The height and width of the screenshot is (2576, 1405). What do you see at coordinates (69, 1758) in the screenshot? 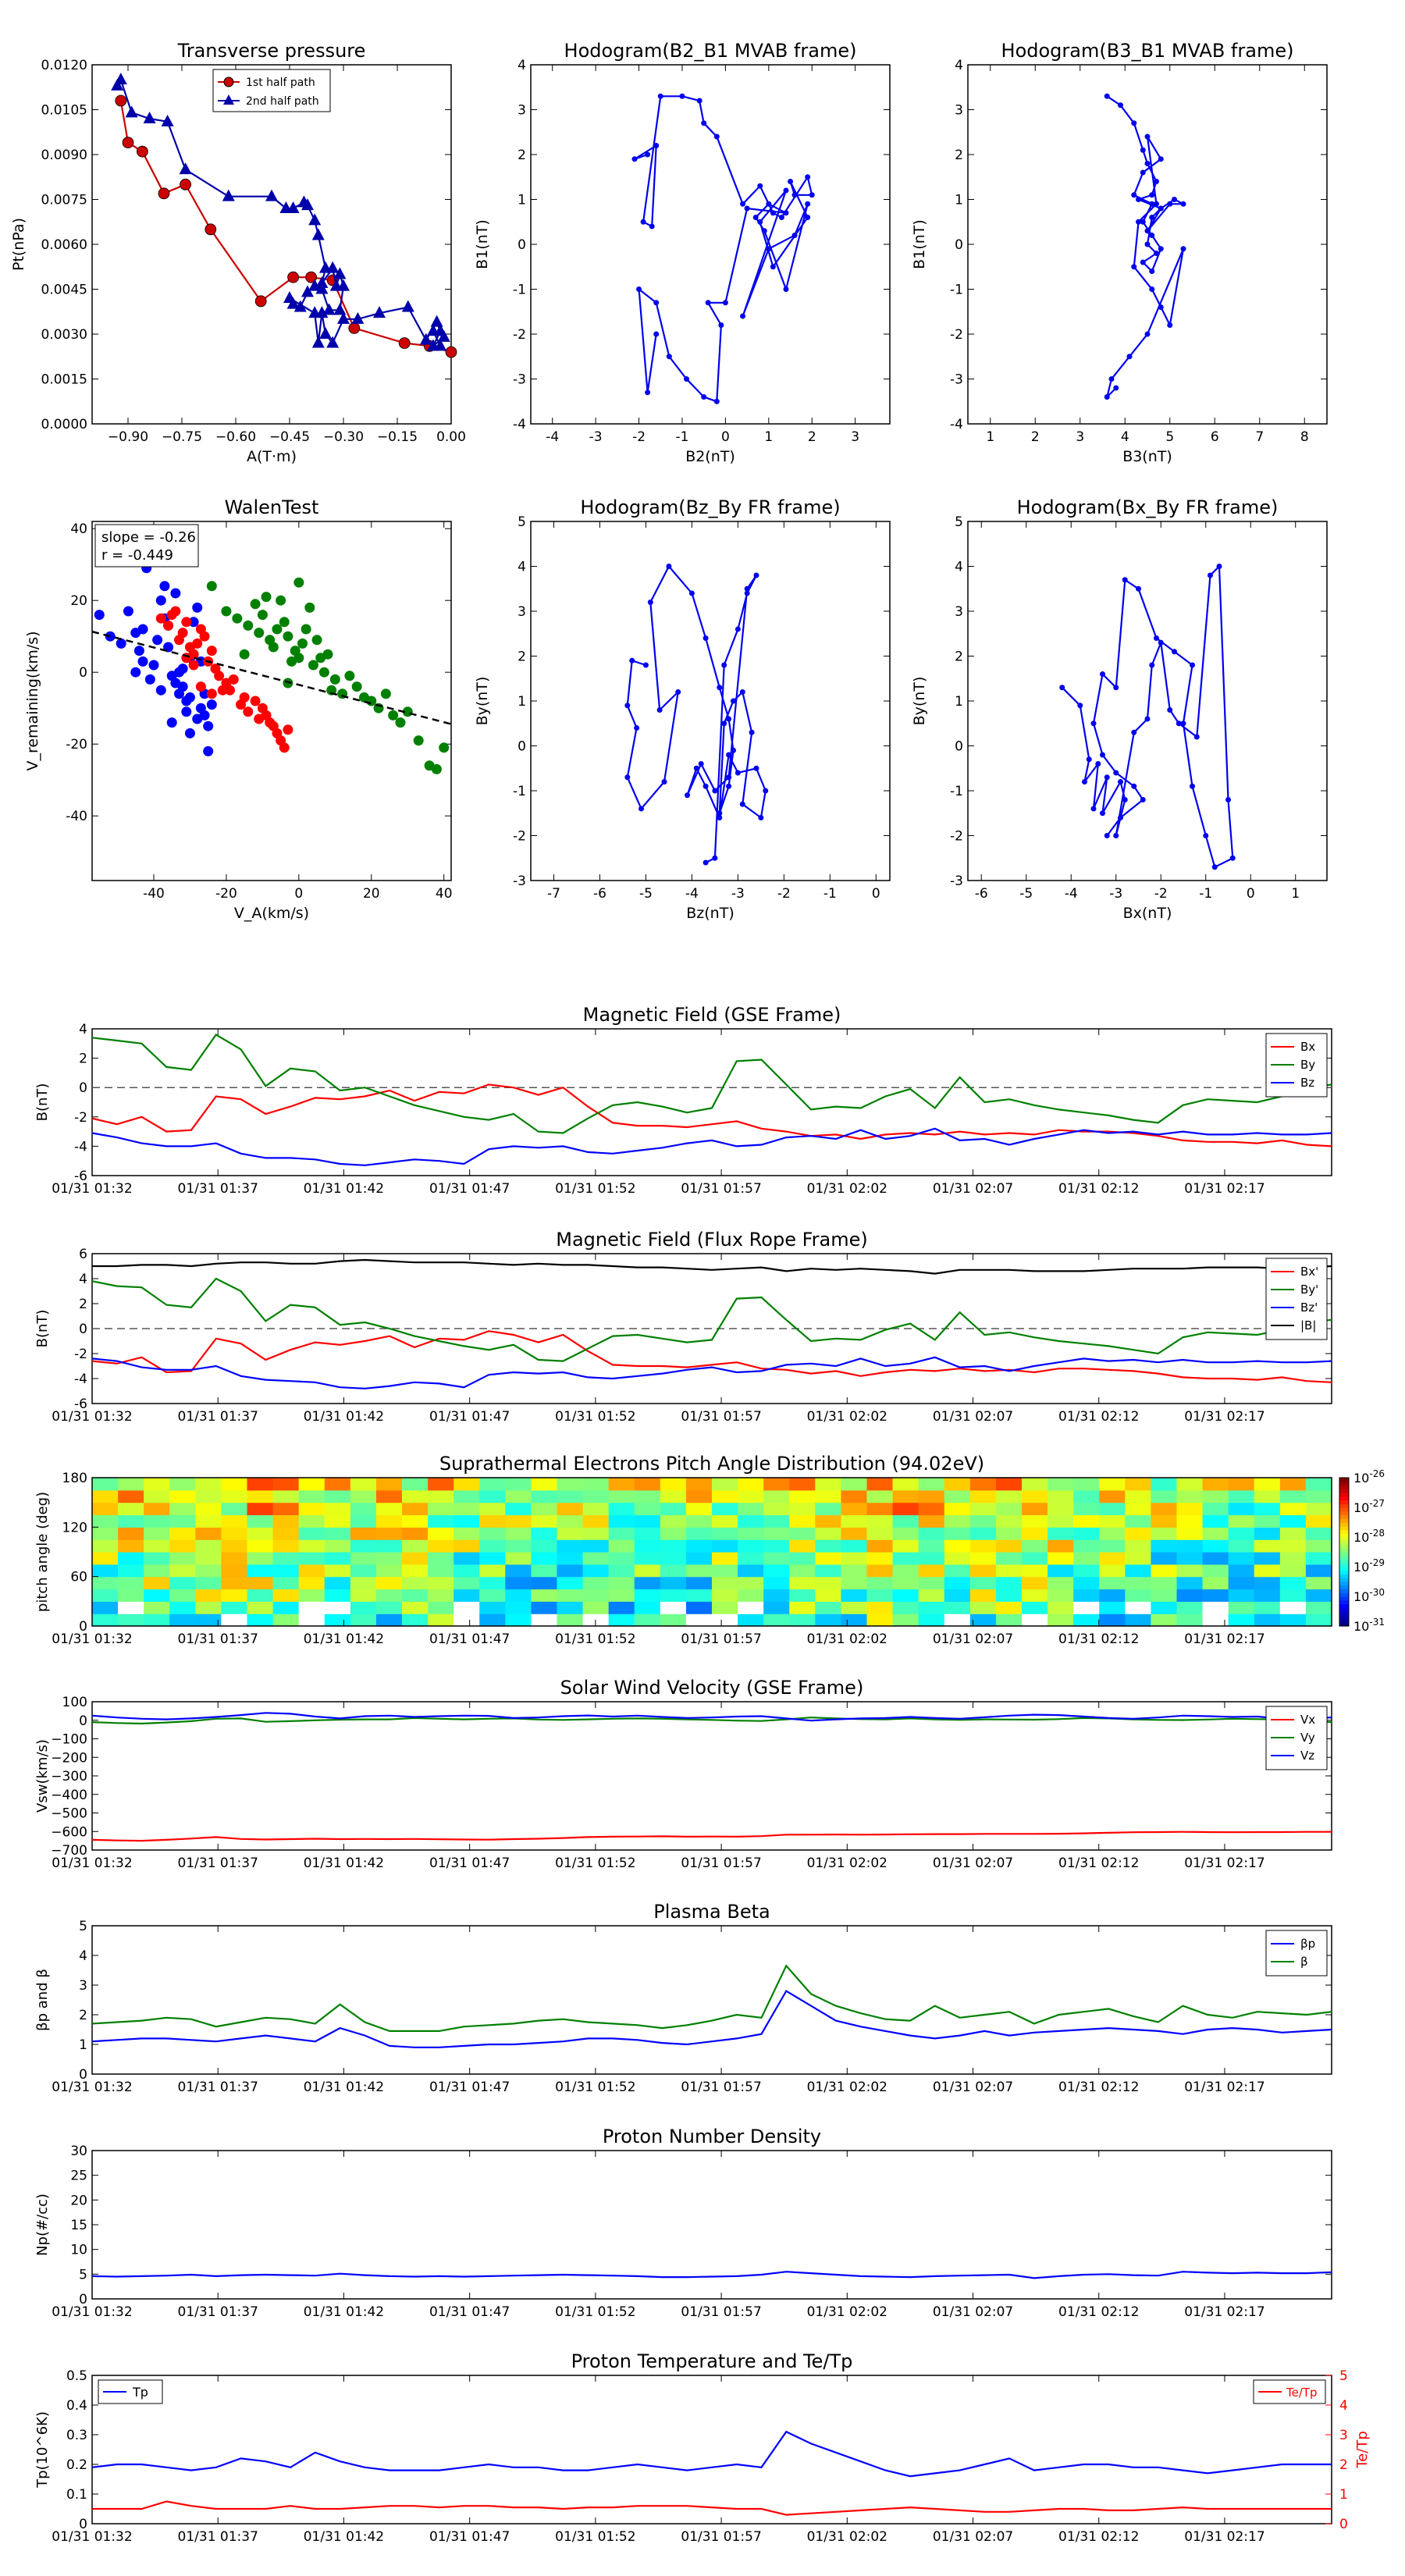
I see `y-tick-label: −200` at bounding box center [69, 1758].